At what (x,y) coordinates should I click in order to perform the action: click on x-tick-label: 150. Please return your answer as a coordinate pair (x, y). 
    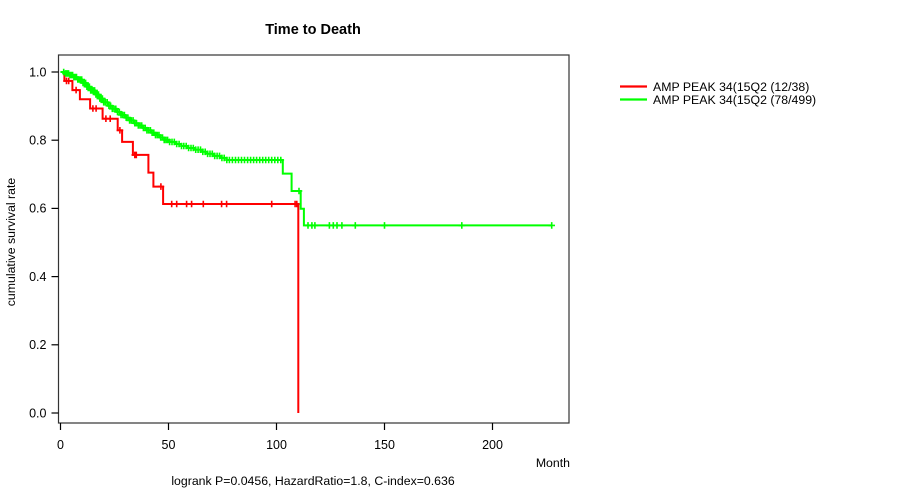
    Looking at the image, I should click on (384, 445).